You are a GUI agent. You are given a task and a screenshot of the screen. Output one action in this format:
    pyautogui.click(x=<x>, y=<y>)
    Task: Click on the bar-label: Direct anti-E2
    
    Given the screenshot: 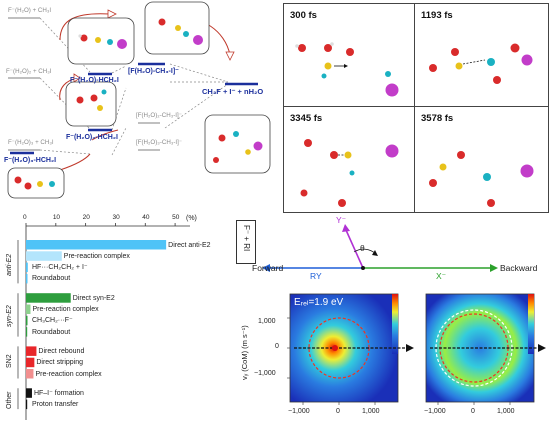 What is the action you would take?
    pyautogui.click(x=189, y=245)
    